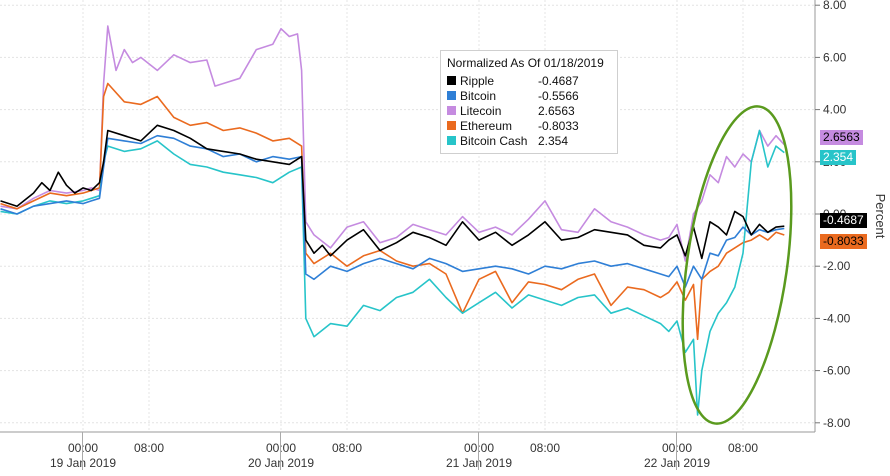 The image size is (890, 476). What do you see at coordinates (529, 80) in the screenshot?
I see `legend-item: Ripple -0.4687` at bounding box center [529, 80].